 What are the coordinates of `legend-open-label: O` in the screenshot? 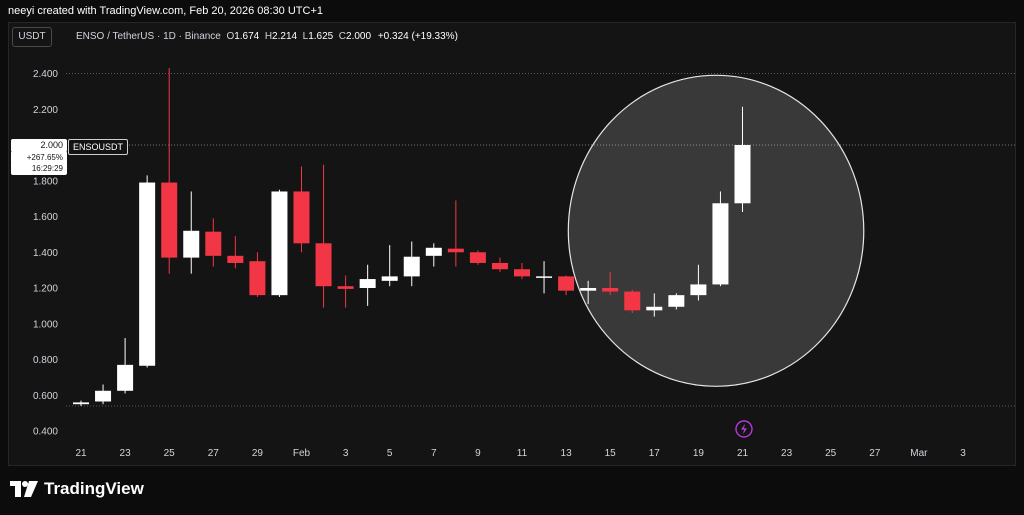 It's located at (230, 36).